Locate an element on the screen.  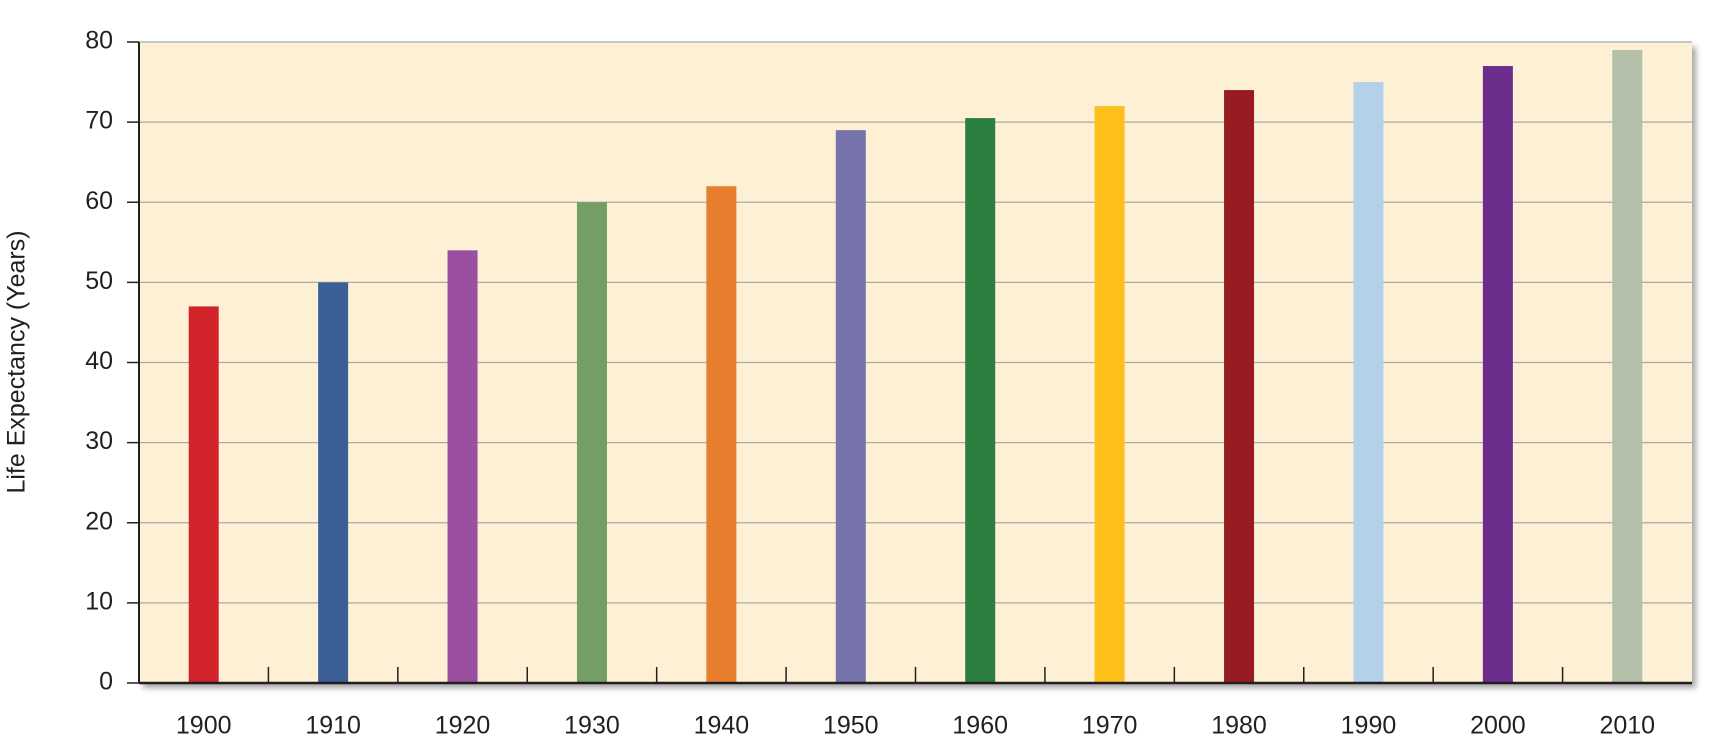
x-tick-label: 2010 is located at coordinates (1627, 726).